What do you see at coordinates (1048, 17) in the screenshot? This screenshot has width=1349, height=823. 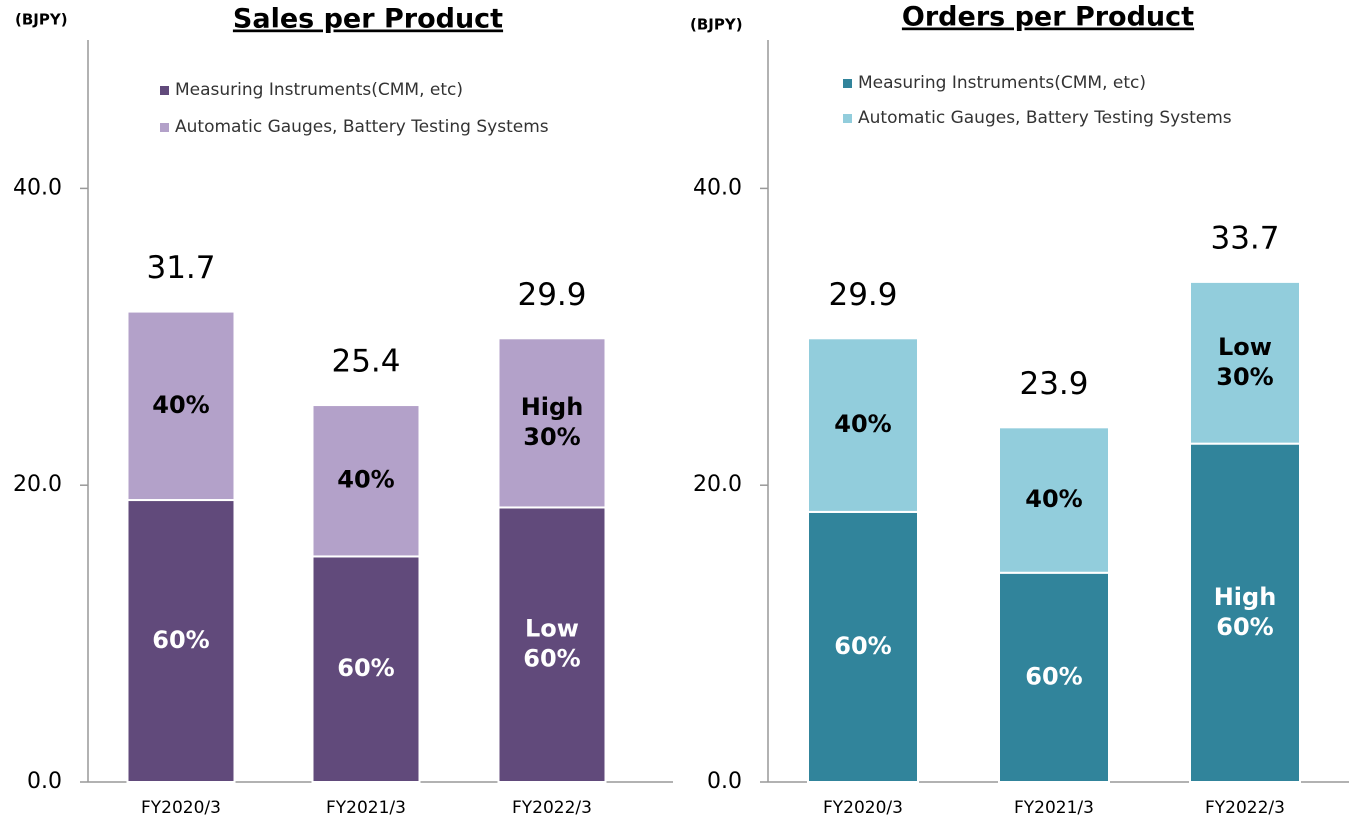 I see `chart-title: Orders per Product` at bounding box center [1048, 17].